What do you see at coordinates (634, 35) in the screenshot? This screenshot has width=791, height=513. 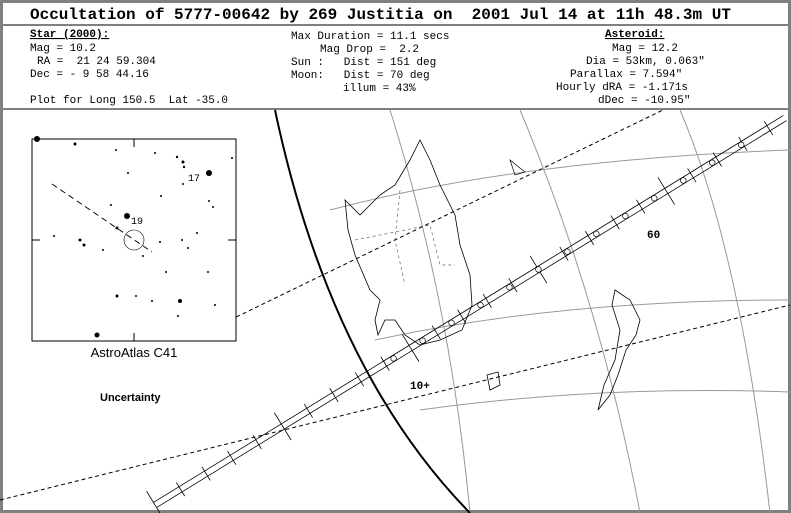 I see `asteroid-heading: Asteroid:` at bounding box center [634, 35].